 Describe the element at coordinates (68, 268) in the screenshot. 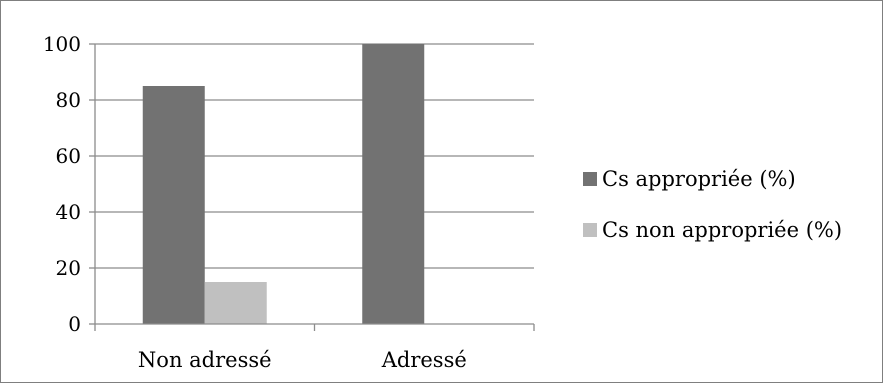

I see `y-tick-label: 20` at that location.